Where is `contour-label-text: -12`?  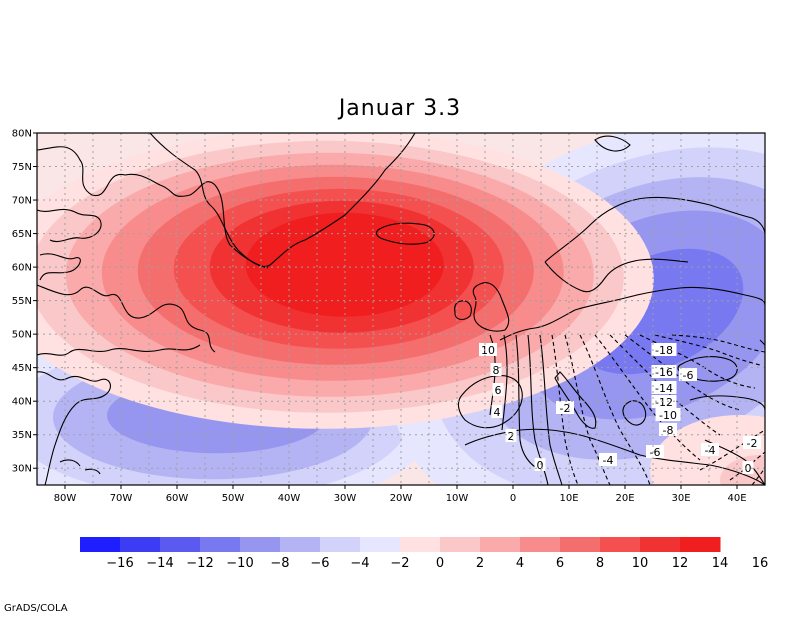 contour-label-text: -12 is located at coordinates (664, 402).